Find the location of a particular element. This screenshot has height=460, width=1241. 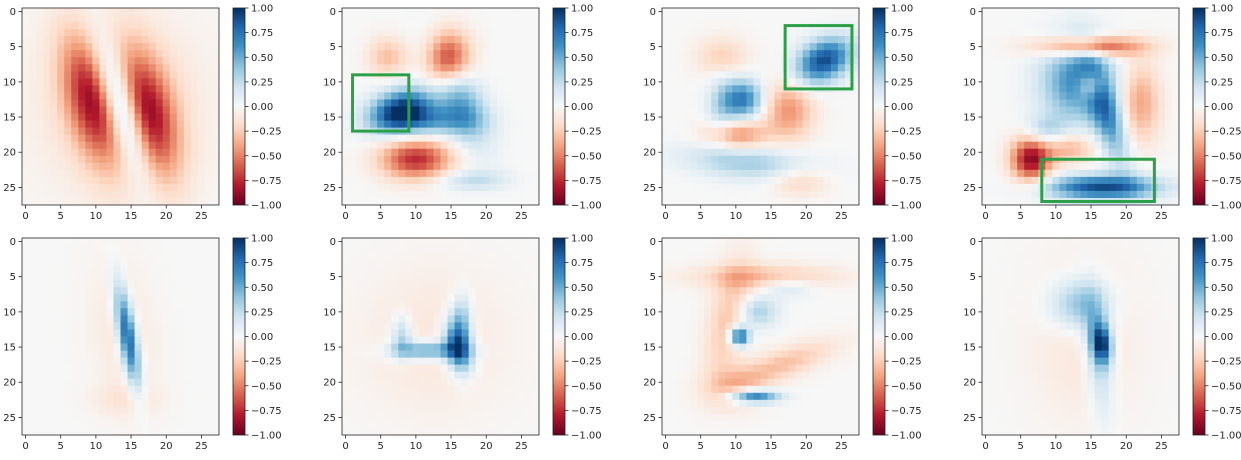

colorbar-tick-label: 1.00 is located at coordinates (902, 9).